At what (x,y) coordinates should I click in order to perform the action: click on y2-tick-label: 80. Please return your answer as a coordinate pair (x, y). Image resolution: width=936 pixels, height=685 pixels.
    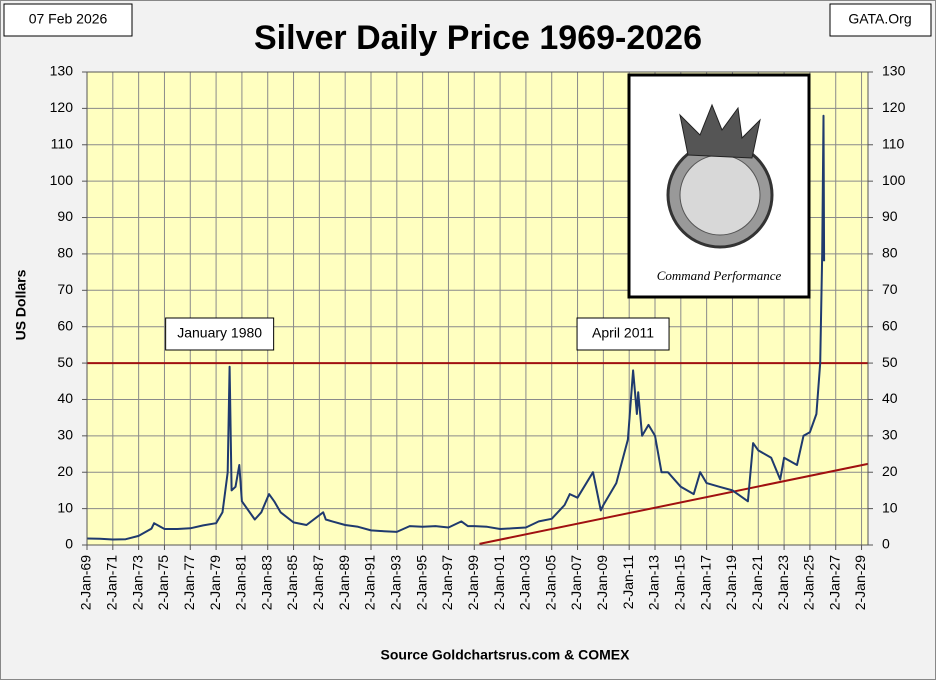
    Looking at the image, I should click on (890, 253).